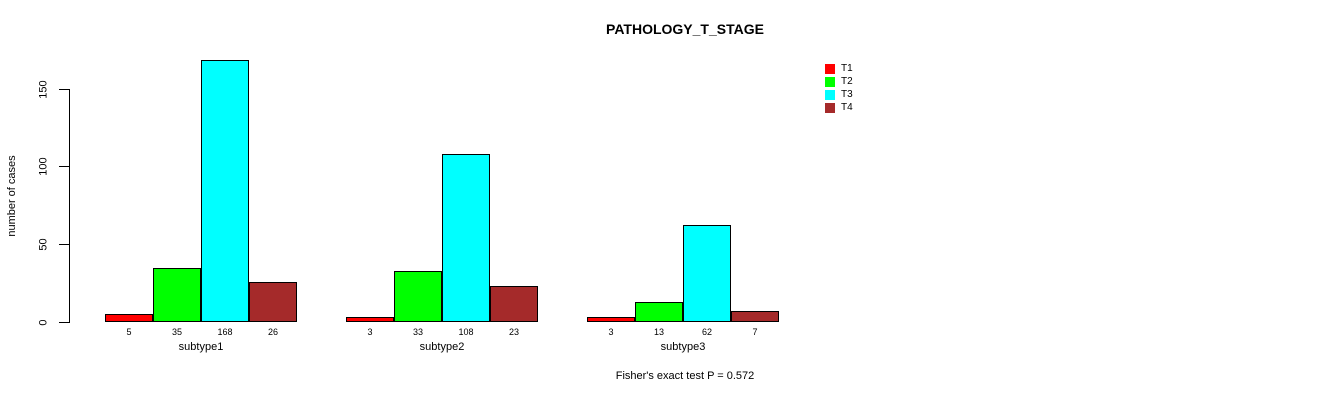  I want to click on y-axis-line, so click(69, 206).